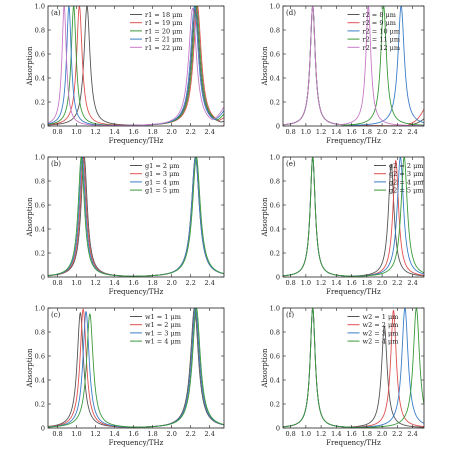  I want to click on legend-entry: r2 = 9 μm, so click(379, 23).